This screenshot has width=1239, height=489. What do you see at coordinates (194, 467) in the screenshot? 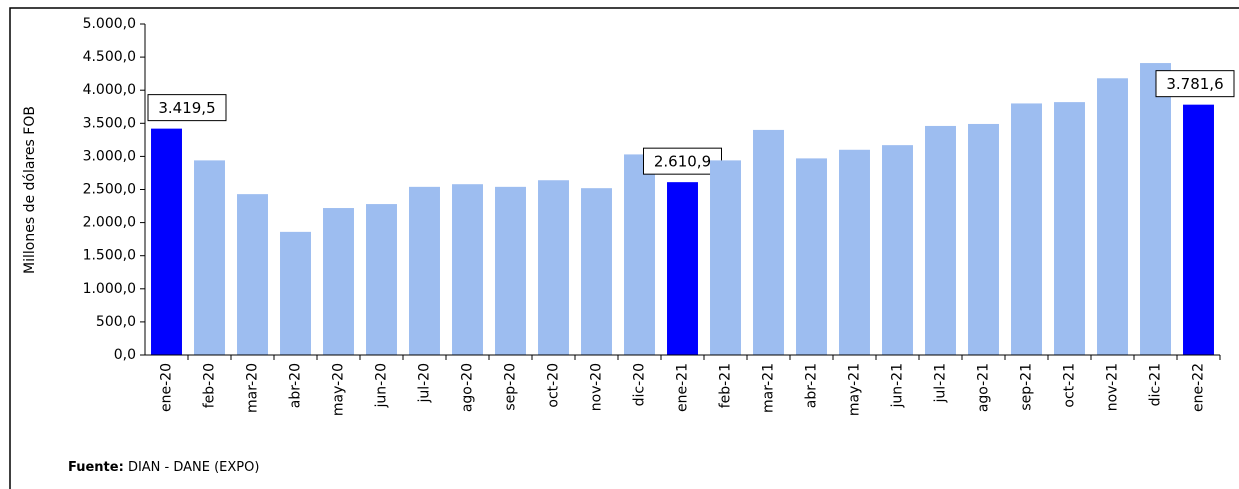
I see `source-text: DIAN - DANE (EXPO)` at bounding box center [194, 467].